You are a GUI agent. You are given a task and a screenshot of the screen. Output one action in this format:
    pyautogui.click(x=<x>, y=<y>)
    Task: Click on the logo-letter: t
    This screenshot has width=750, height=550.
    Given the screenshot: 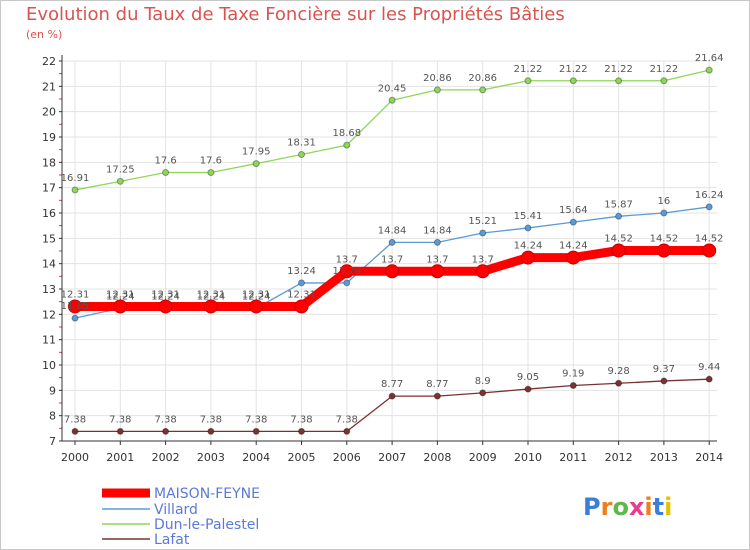 What is the action you would take?
    pyautogui.click(x=658, y=507)
    